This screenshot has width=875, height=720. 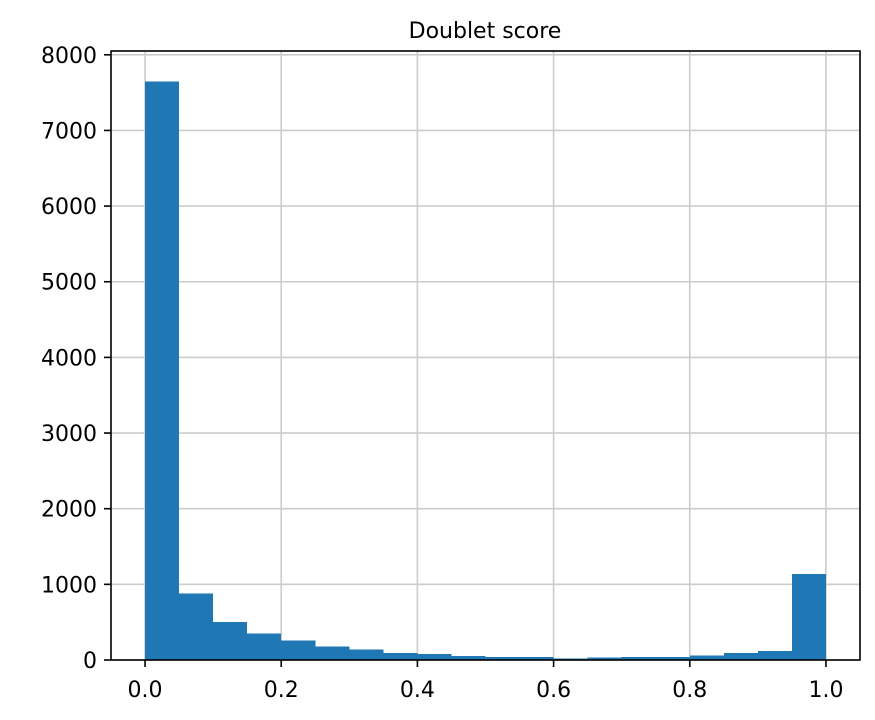 What do you see at coordinates (69, 585) in the screenshot?
I see `y-tick-label: 1000` at bounding box center [69, 585].